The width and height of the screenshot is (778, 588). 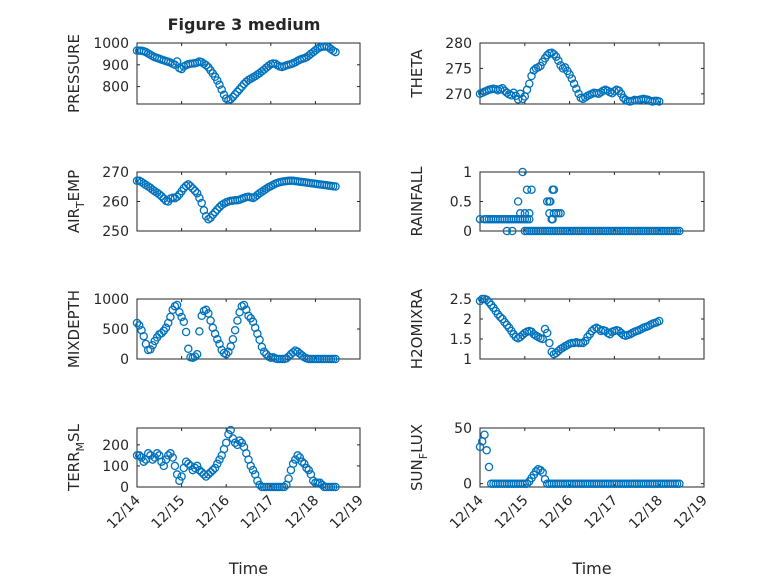 I want to click on series-markers, so click(x=579, y=459).